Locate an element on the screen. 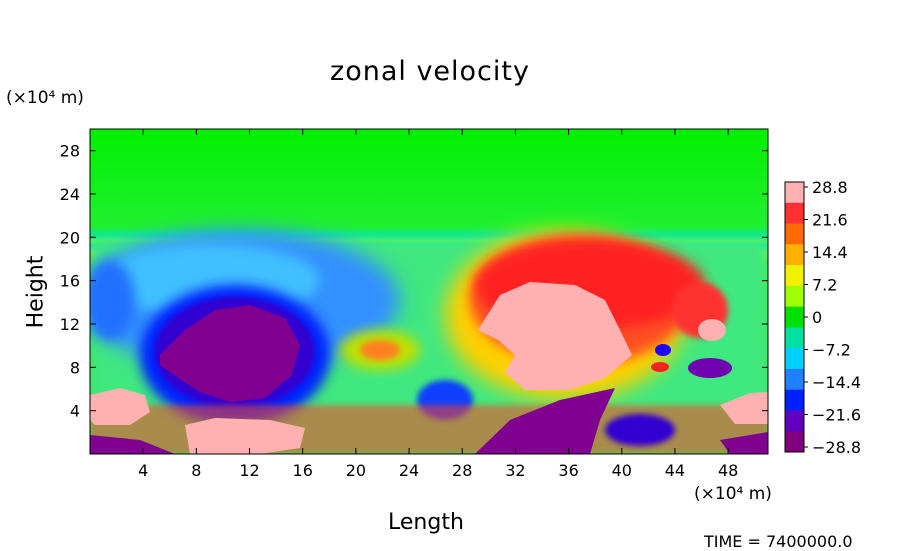  y-tick-label: 24 is located at coordinates (70, 194).